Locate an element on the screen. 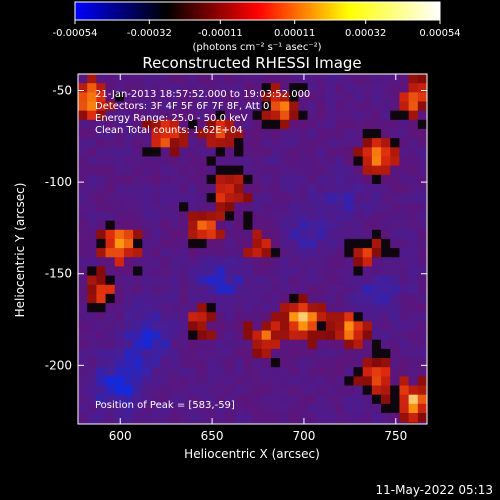 The width and height of the screenshot is (500, 500). annotation-line-2: Detectors: 3F 4F 5F 6F 7F 8F, Att 0 is located at coordinates (182, 106).